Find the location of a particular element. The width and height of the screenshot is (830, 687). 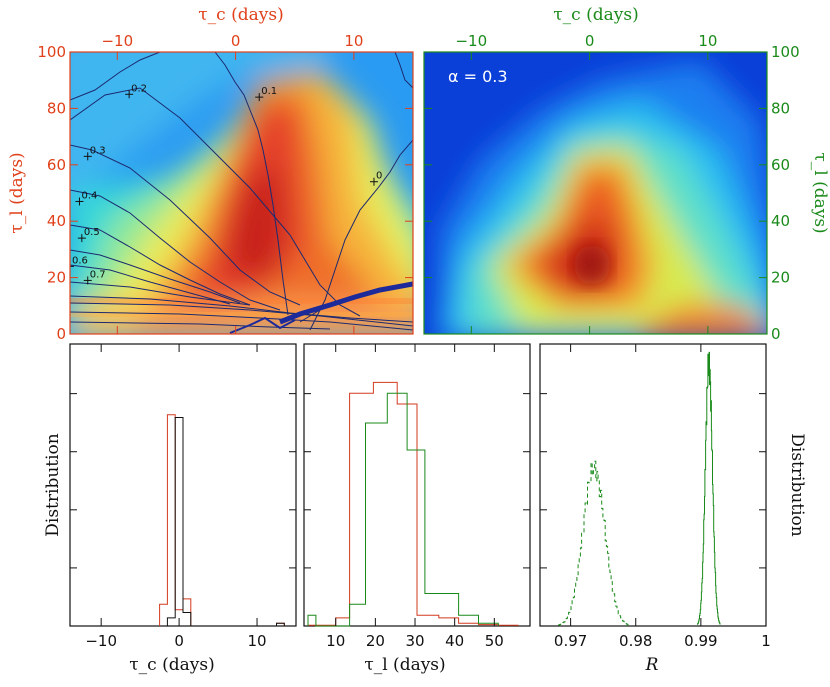

top-left-y-axis-label: τ_l (days) is located at coordinates (17, 192).